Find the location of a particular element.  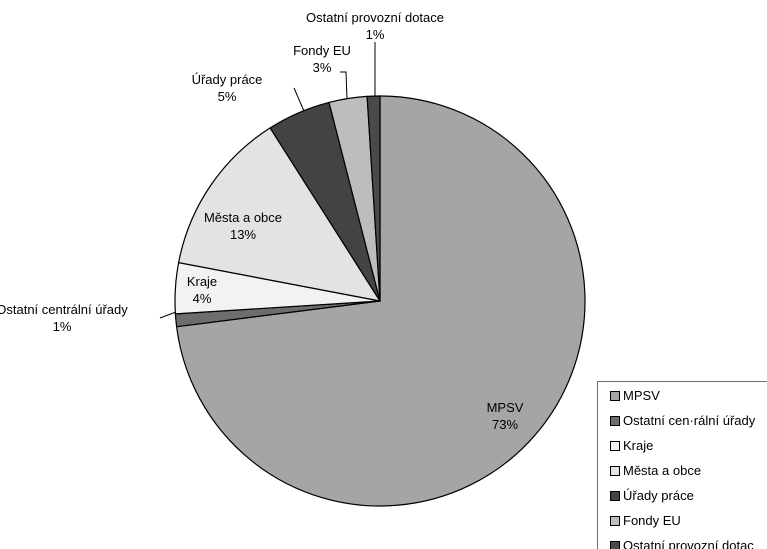

legend-item-urady-prace: Úřady práce is located at coordinates (652, 496).